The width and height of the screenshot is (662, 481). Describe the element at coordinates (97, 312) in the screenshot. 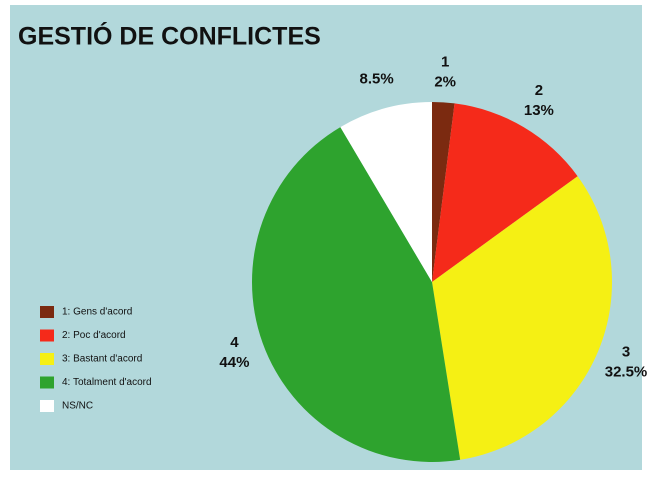

I see `legend-label: 1: Gens d'acord` at that location.